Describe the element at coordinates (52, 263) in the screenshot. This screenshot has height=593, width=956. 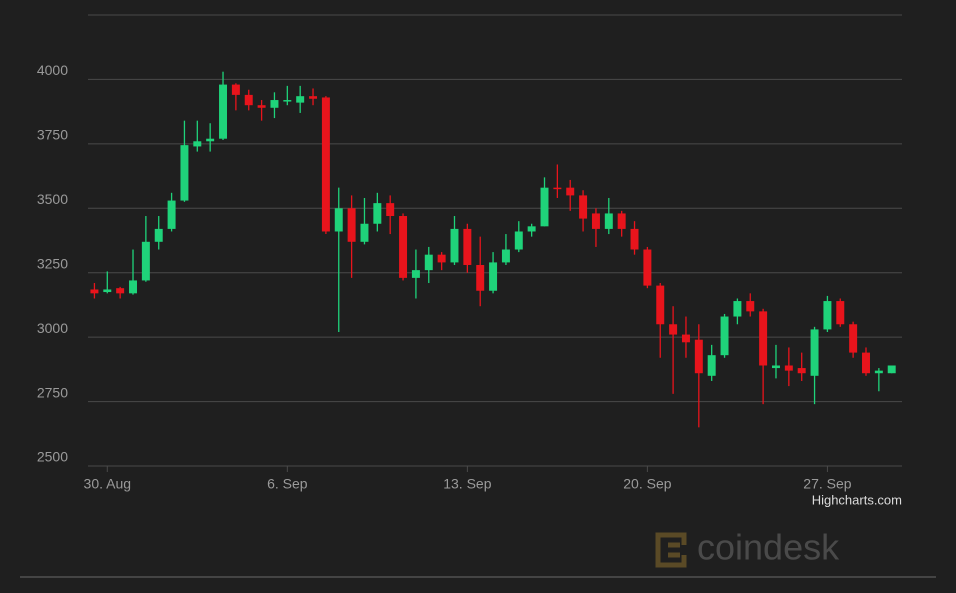
I see `y-tick-label: 3250` at that location.